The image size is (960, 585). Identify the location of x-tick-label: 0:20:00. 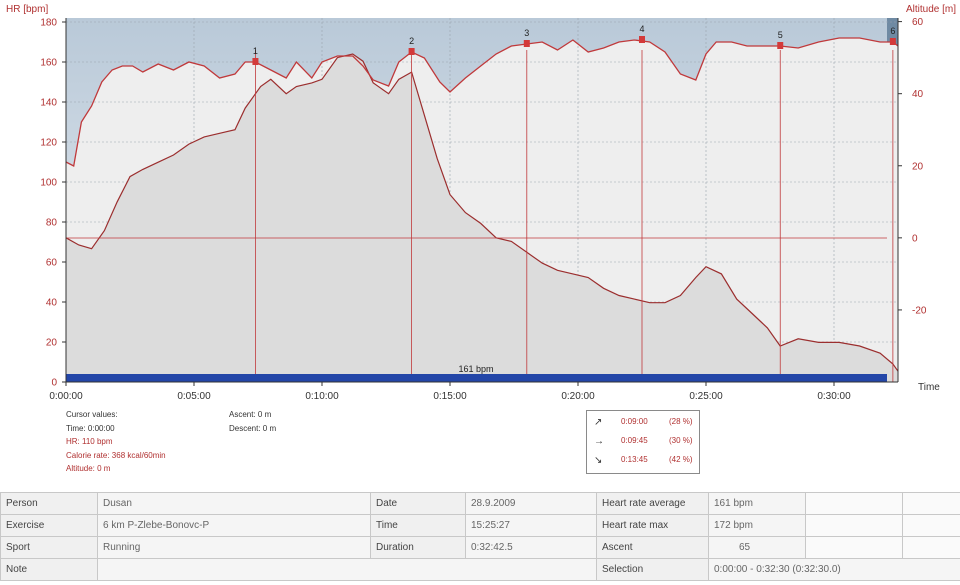
(578, 396).